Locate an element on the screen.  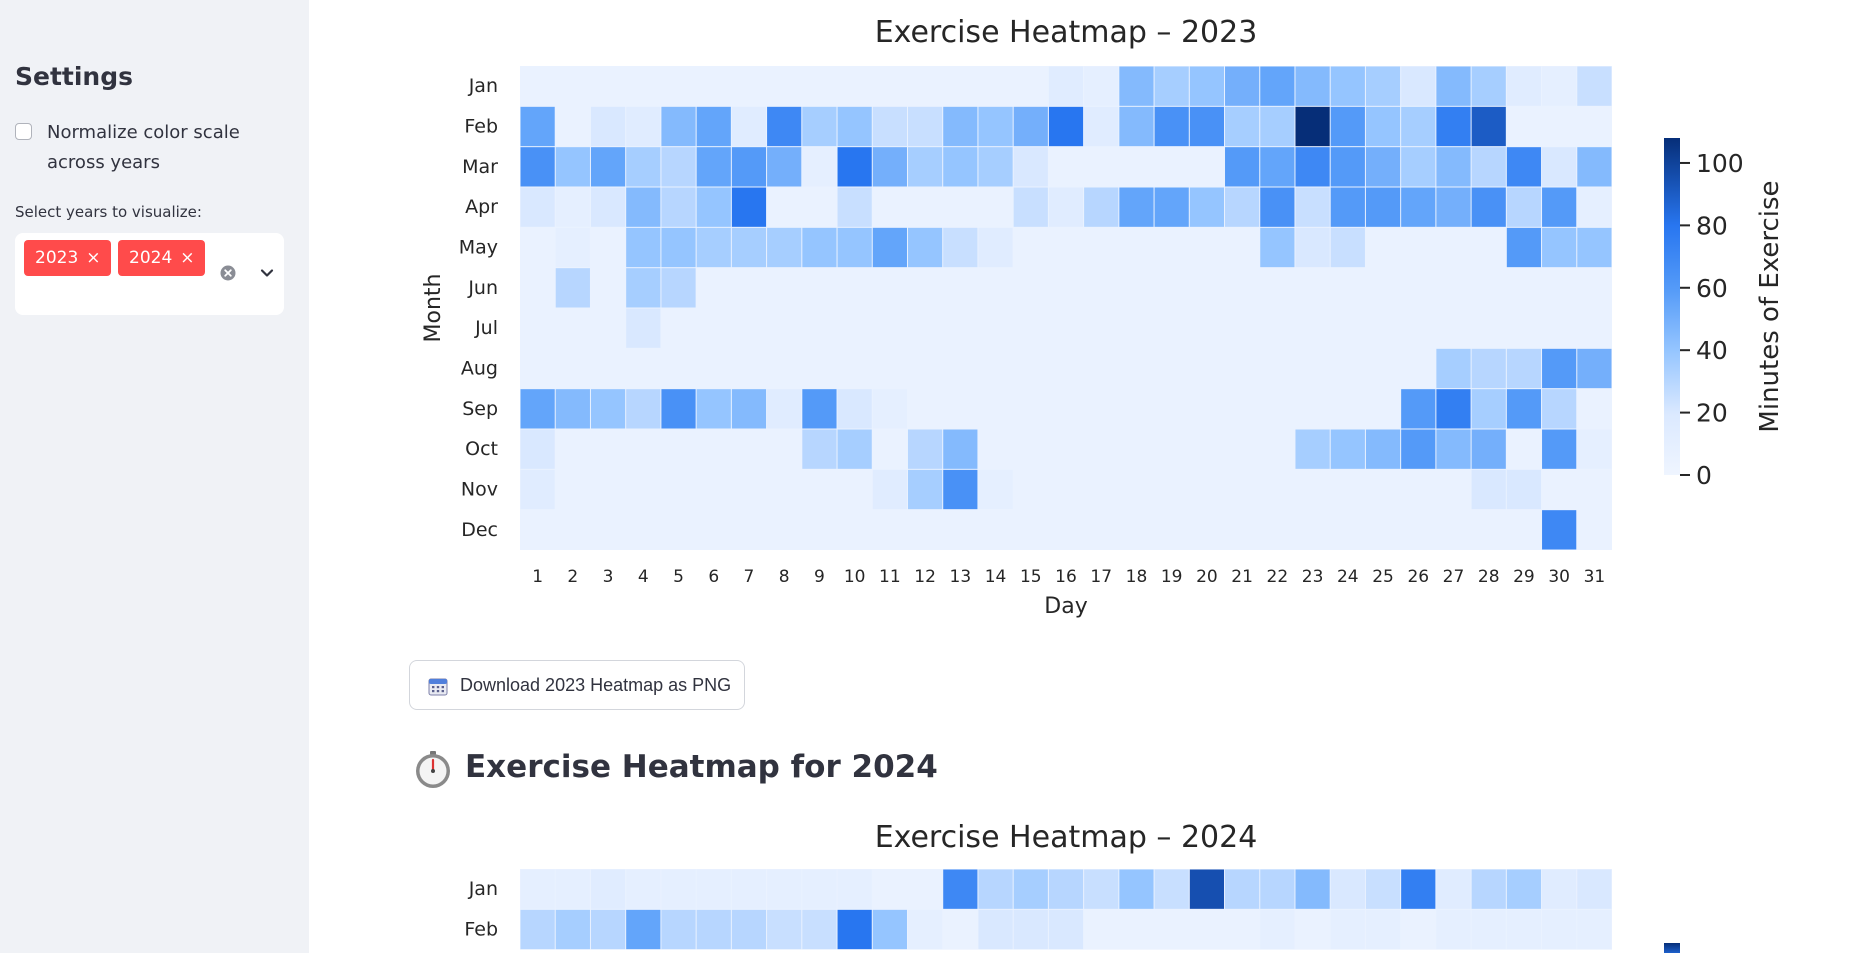
colorbar: 0 20 40 60 80 100 Minutes of Exercise is located at coordinates (1724, 314).